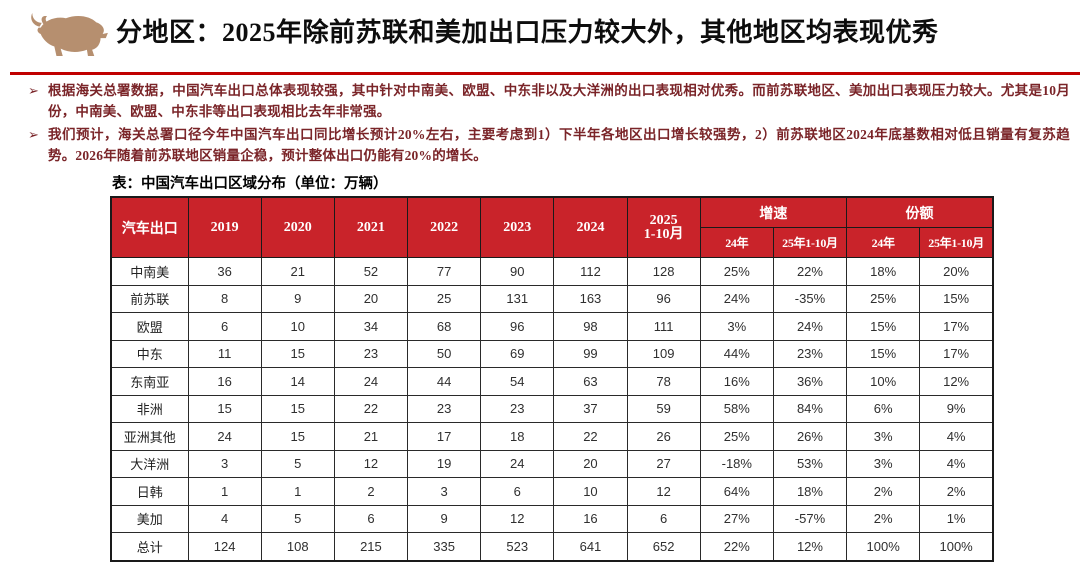 The width and height of the screenshot is (1080, 565). I want to click on table-cell: 163, so click(590, 298).